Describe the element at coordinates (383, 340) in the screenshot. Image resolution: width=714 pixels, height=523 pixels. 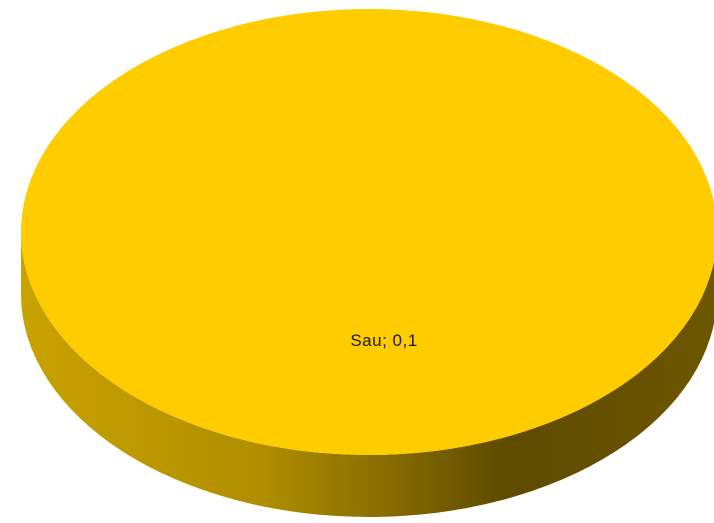
I see `slice-data-label: Sau; 0,1` at that location.